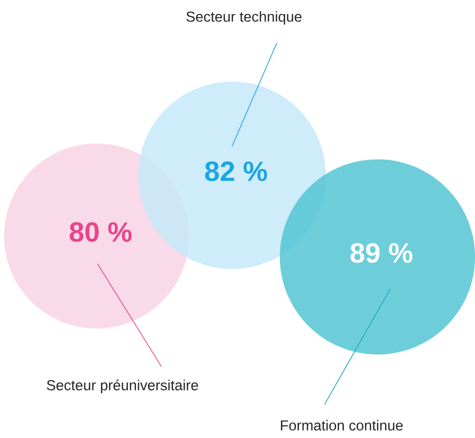  Describe the element at coordinates (122, 386) in the screenshot. I see `category-label: Secteur préuniversitaire` at that location.